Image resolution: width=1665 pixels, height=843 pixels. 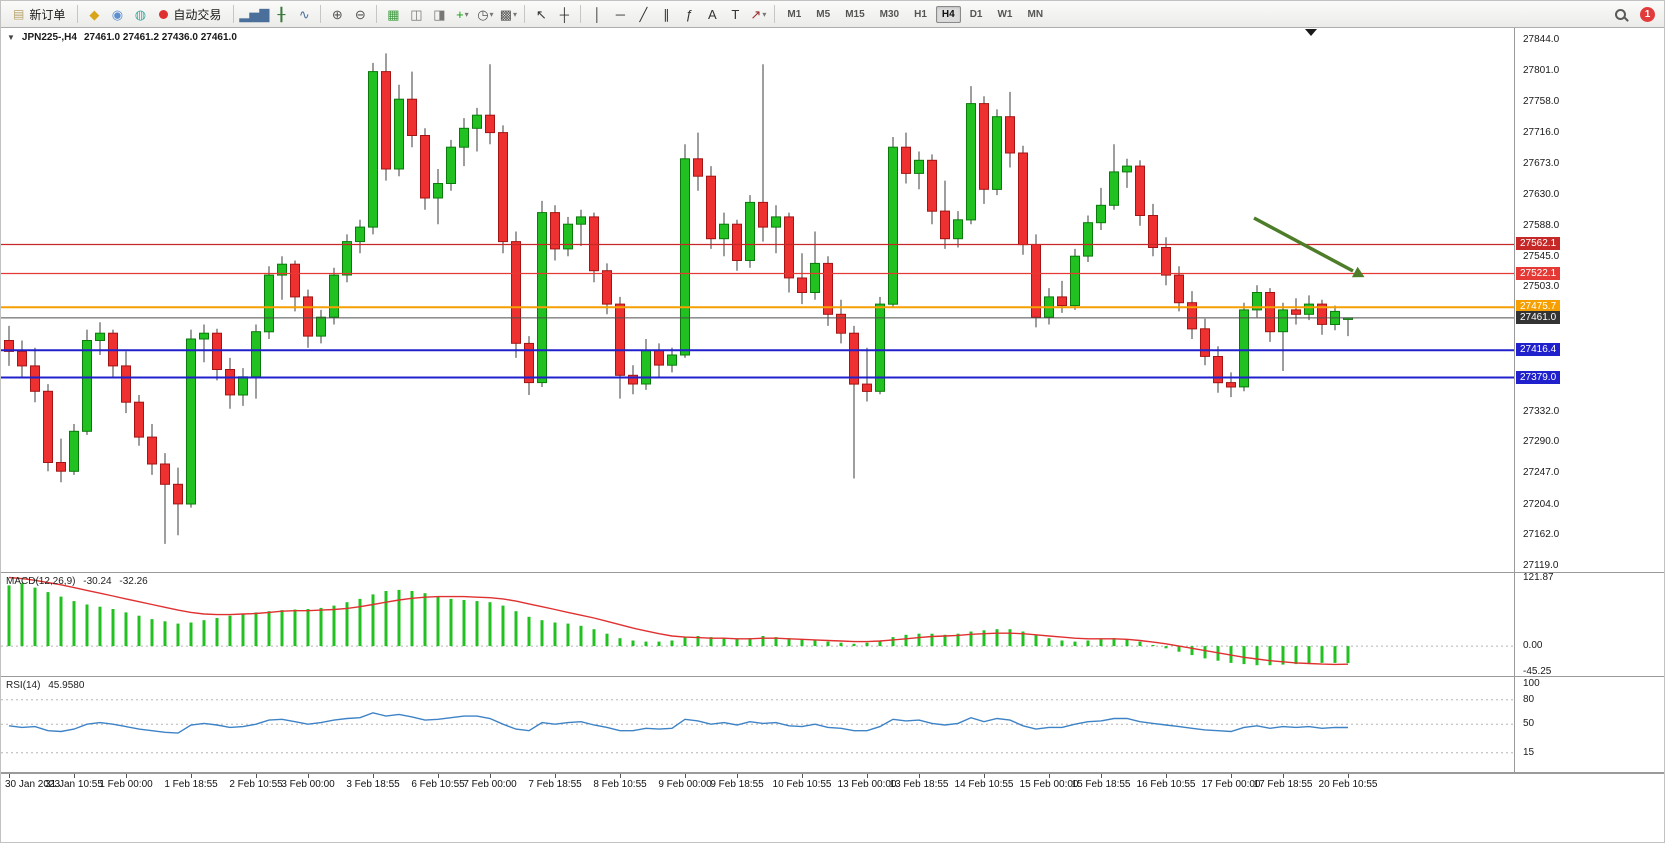 What do you see at coordinates (1538, 244) in the screenshot?
I see `price-tag-27562.1: 27562.1` at bounding box center [1538, 244].